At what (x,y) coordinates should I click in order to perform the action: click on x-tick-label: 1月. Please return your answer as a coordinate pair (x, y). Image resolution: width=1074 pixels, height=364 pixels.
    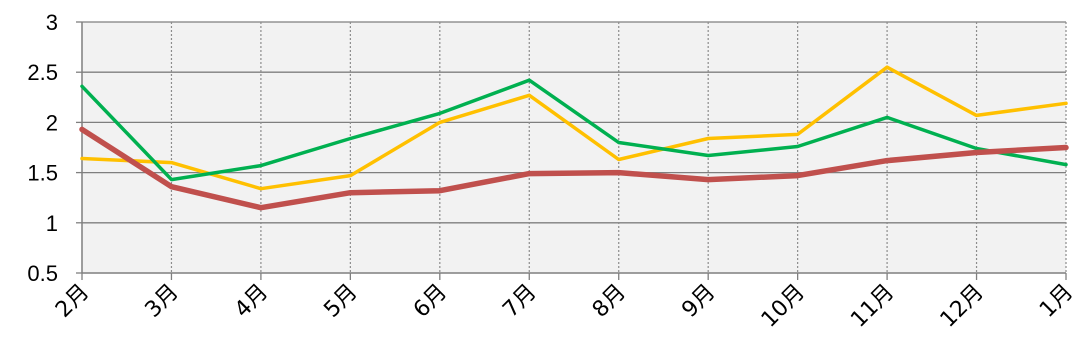
    Looking at the image, I should click on (1054, 301).